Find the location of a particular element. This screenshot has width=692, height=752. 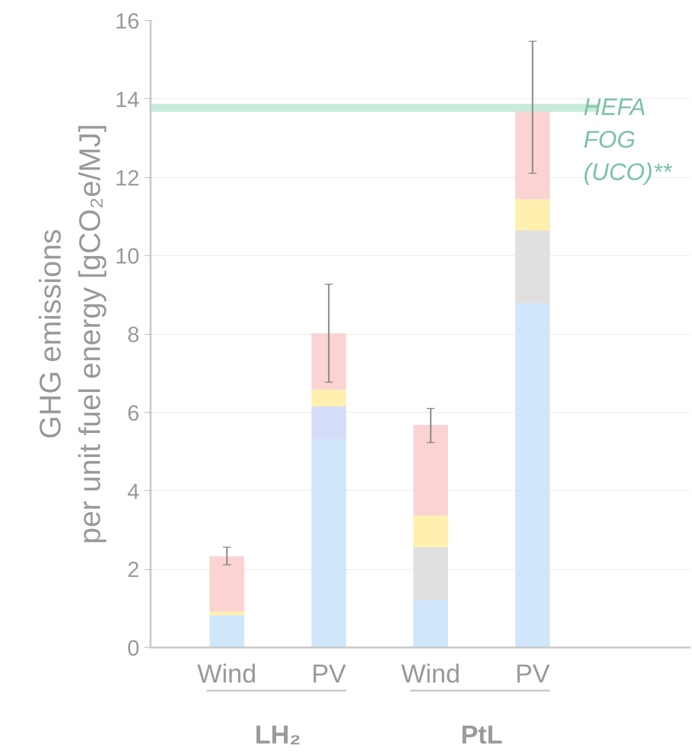

y-tick-label: 10 is located at coordinates (127, 256).